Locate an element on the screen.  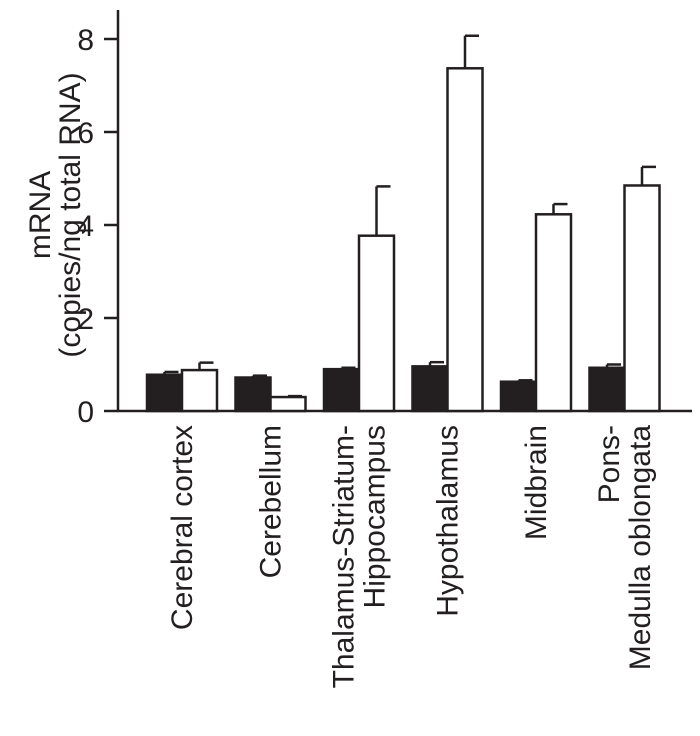
y-tick-label-0: 0 is located at coordinates (85, 412).